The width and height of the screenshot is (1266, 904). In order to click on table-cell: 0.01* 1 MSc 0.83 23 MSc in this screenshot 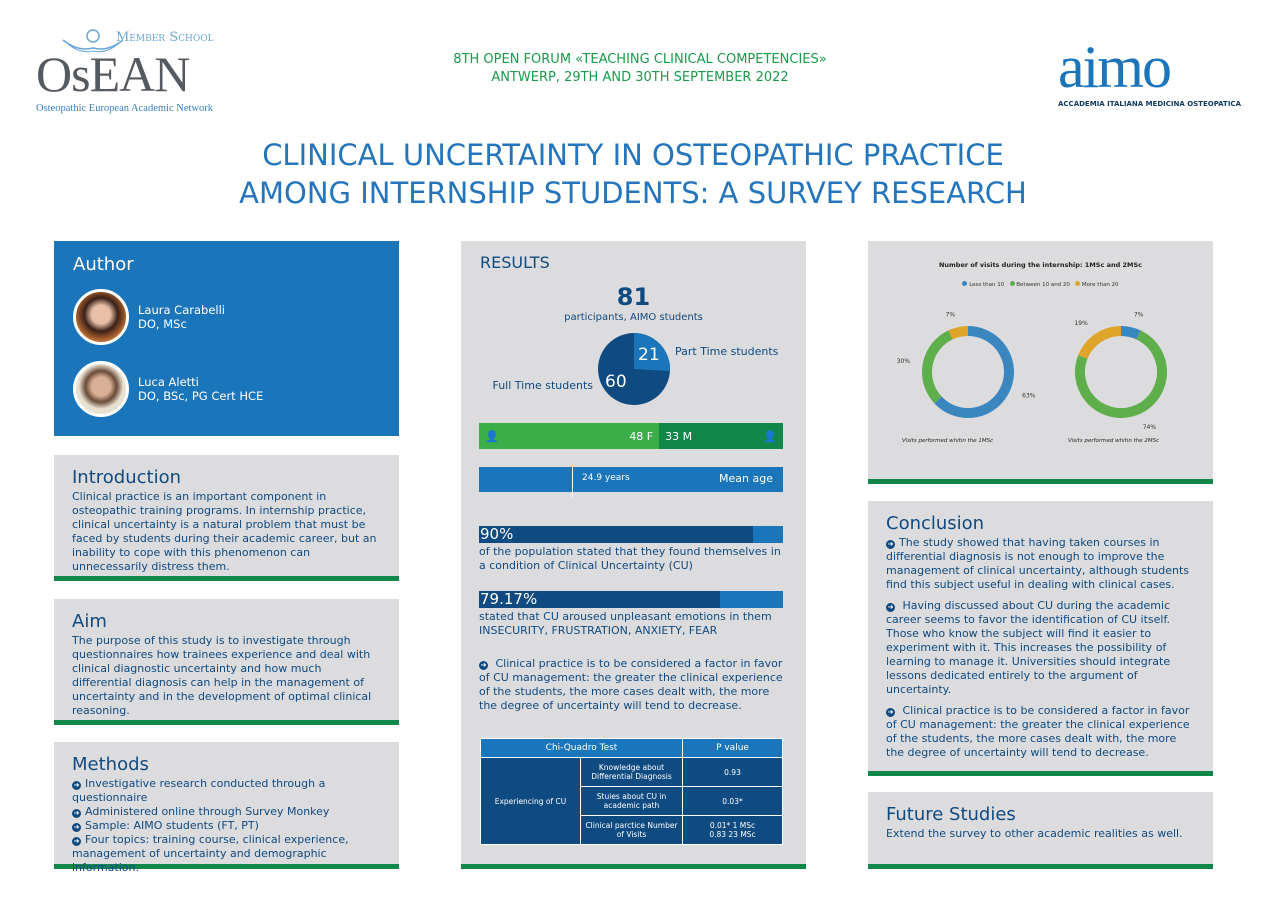, I will do `click(732, 830)`.